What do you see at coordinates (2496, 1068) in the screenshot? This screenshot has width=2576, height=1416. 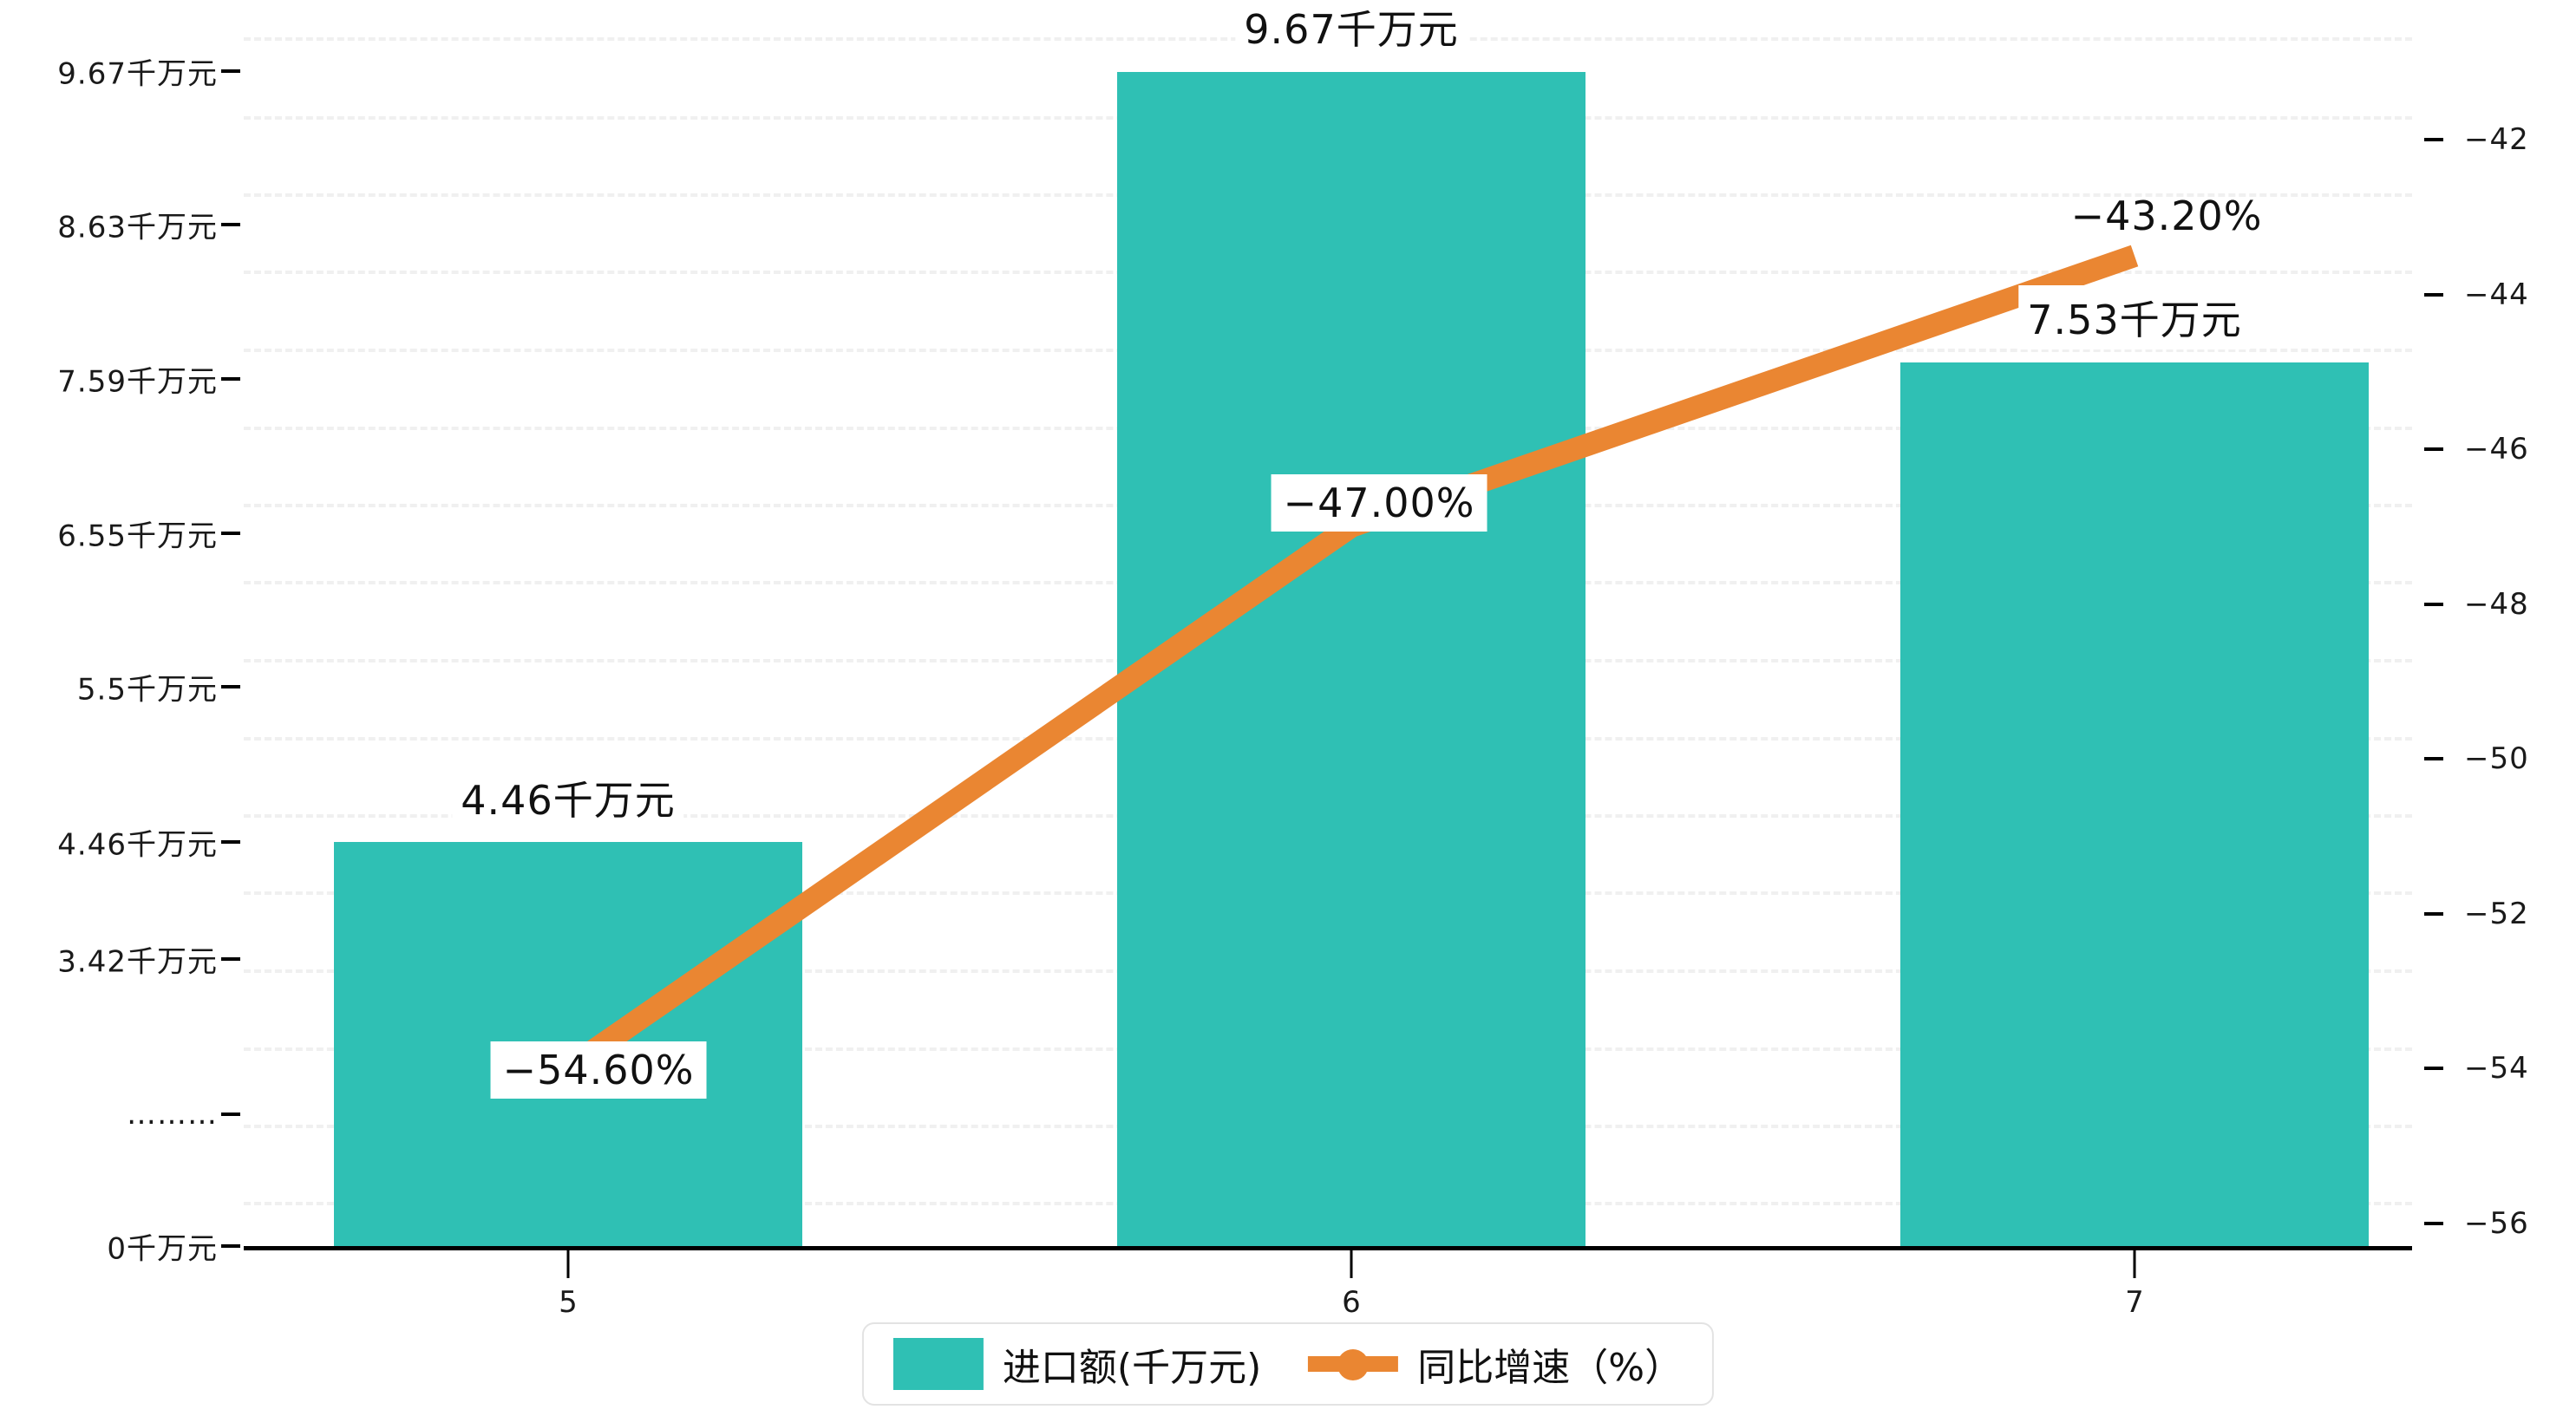 I see `y-axis-right-label-6: −54` at bounding box center [2496, 1068].